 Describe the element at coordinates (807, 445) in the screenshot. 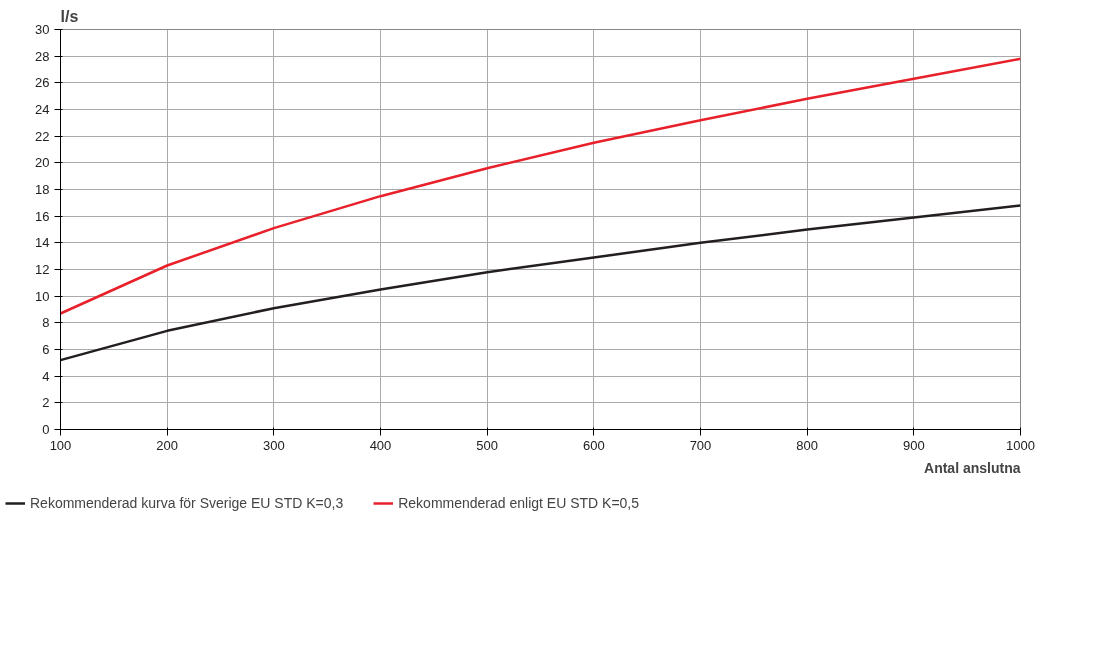

I see `x-tick-label: 800` at that location.